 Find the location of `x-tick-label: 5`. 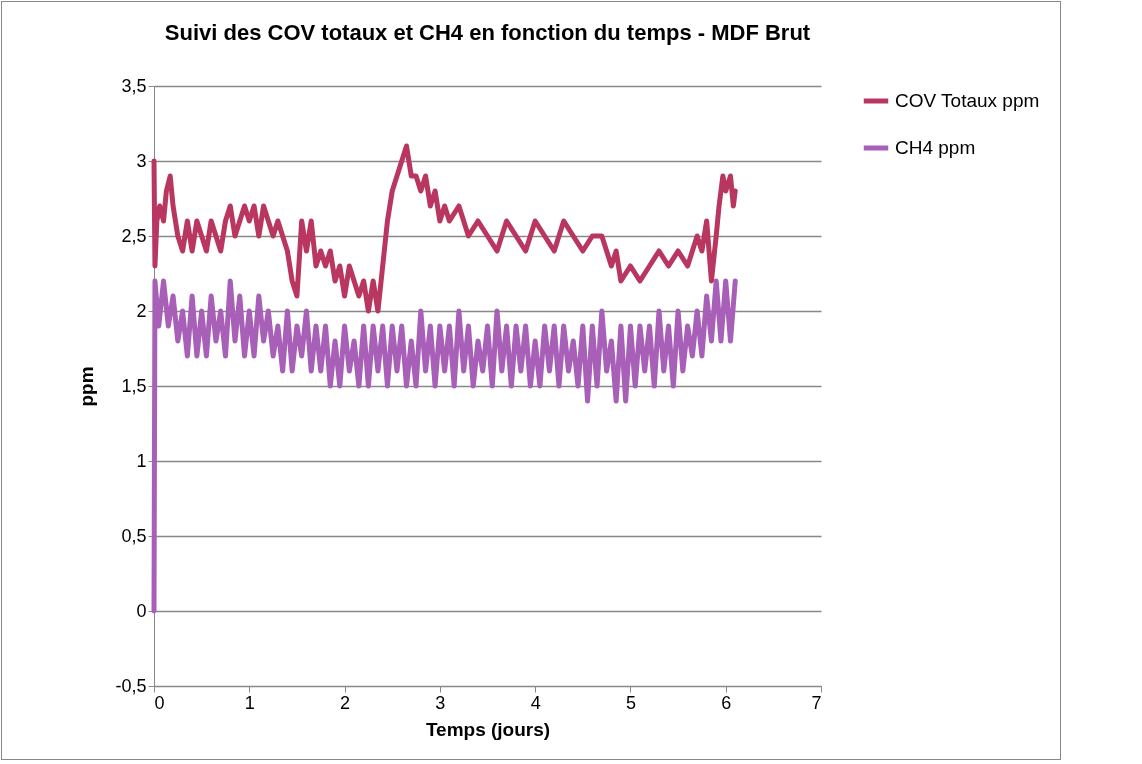

x-tick-label: 5 is located at coordinates (630, 702).